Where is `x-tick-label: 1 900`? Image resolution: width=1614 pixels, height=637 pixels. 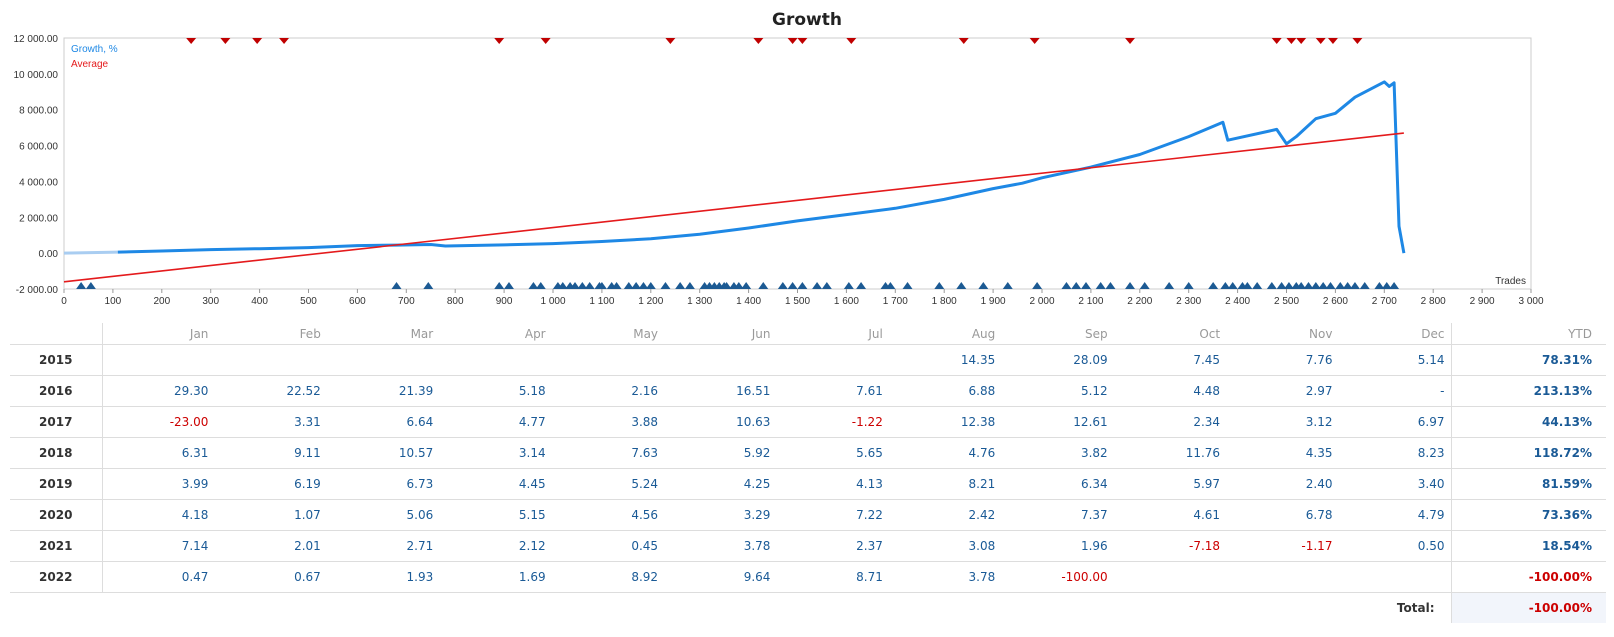 x-tick-label: 1 900 is located at coordinates (993, 301).